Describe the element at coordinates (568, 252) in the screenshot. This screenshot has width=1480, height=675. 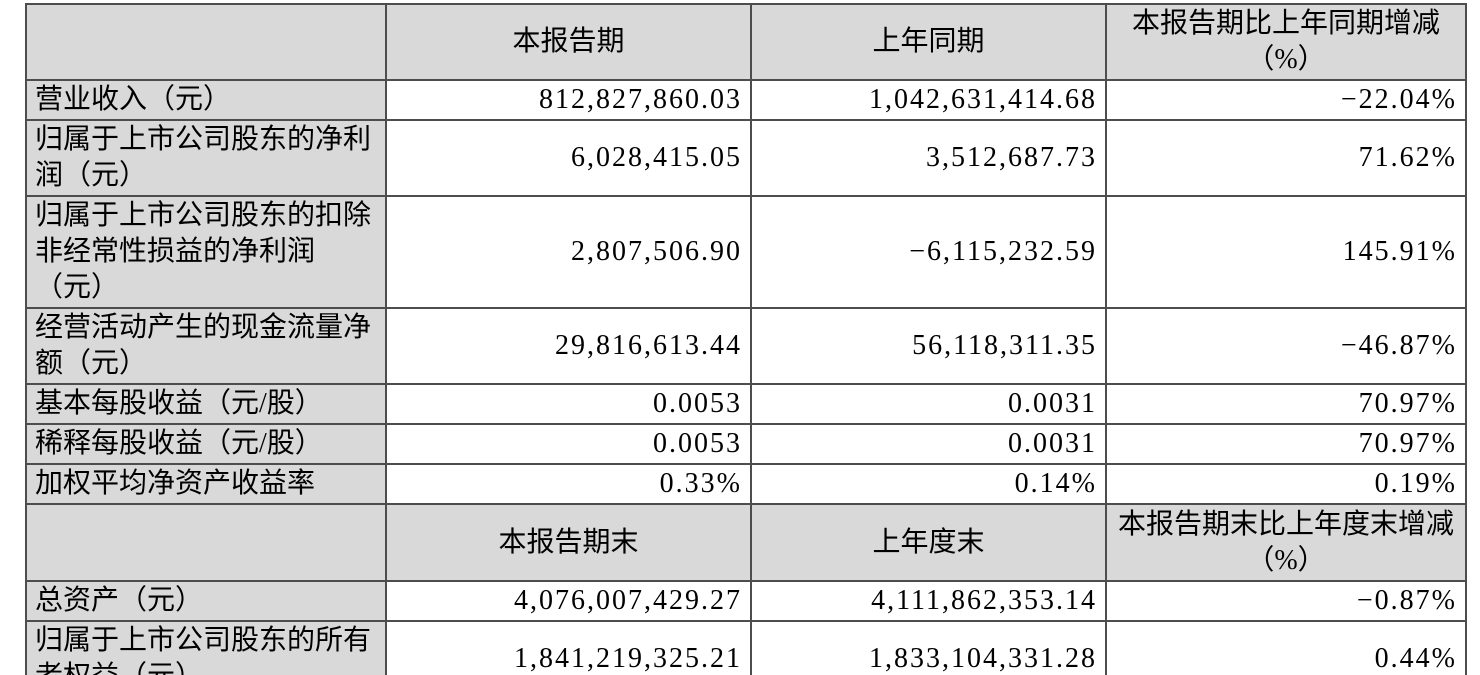
I see `value-current: 2,807,506.90` at that location.